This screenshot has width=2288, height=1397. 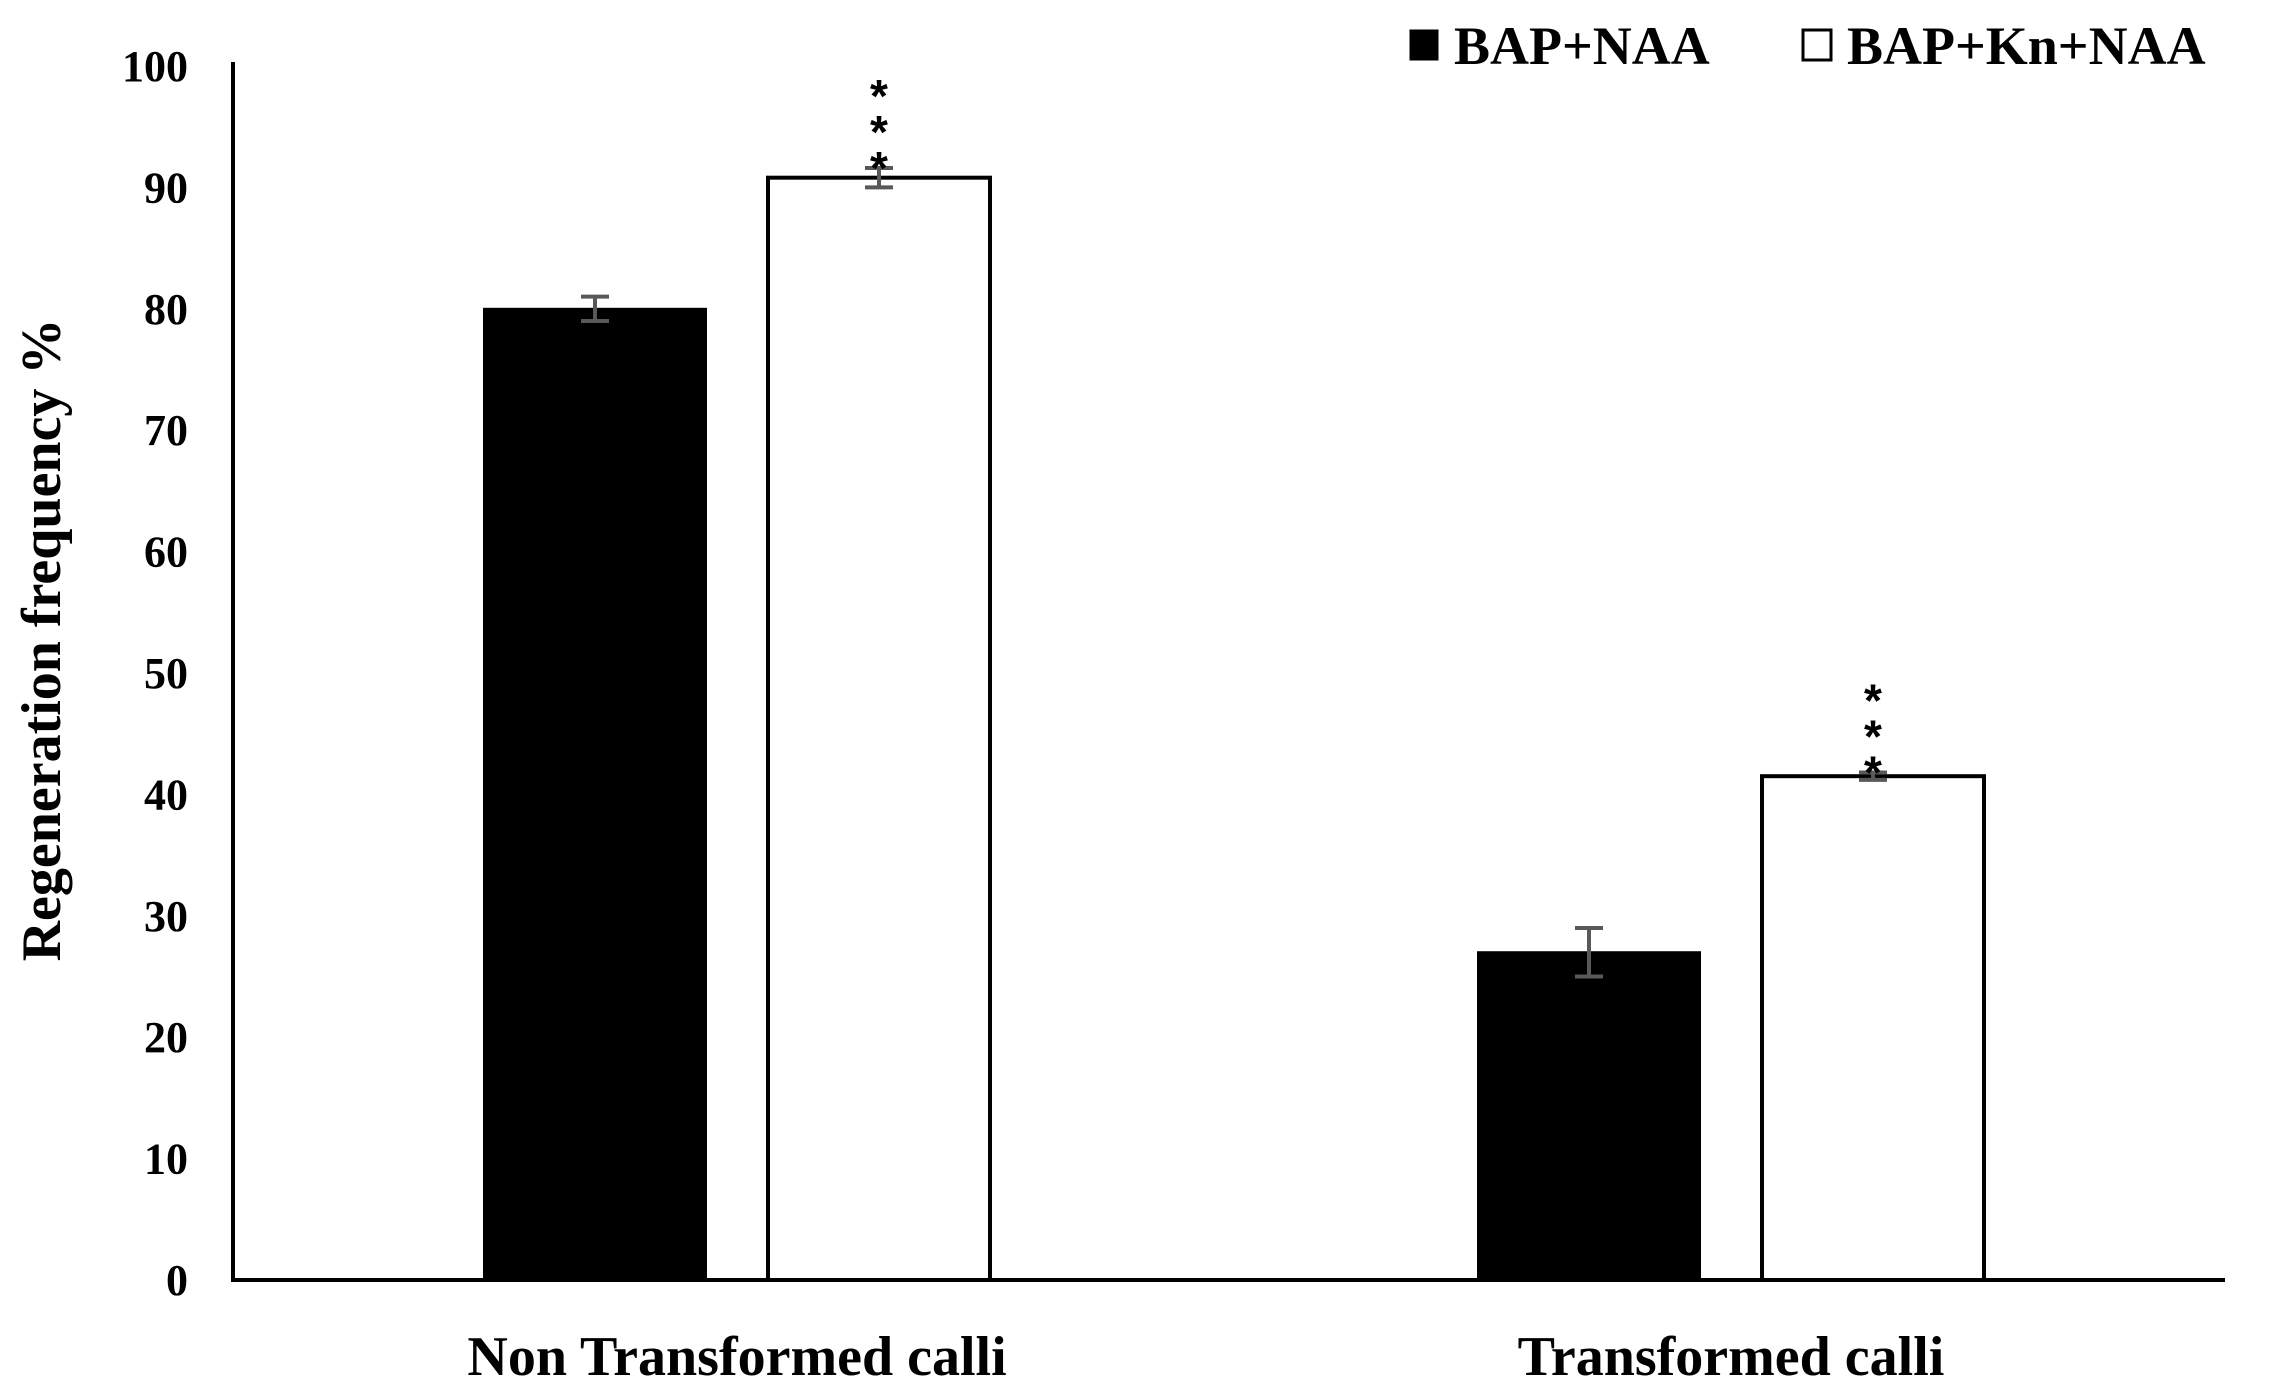 I want to click on y-axis-title-group: Regeneration frequency %, so click(x=42, y=640).